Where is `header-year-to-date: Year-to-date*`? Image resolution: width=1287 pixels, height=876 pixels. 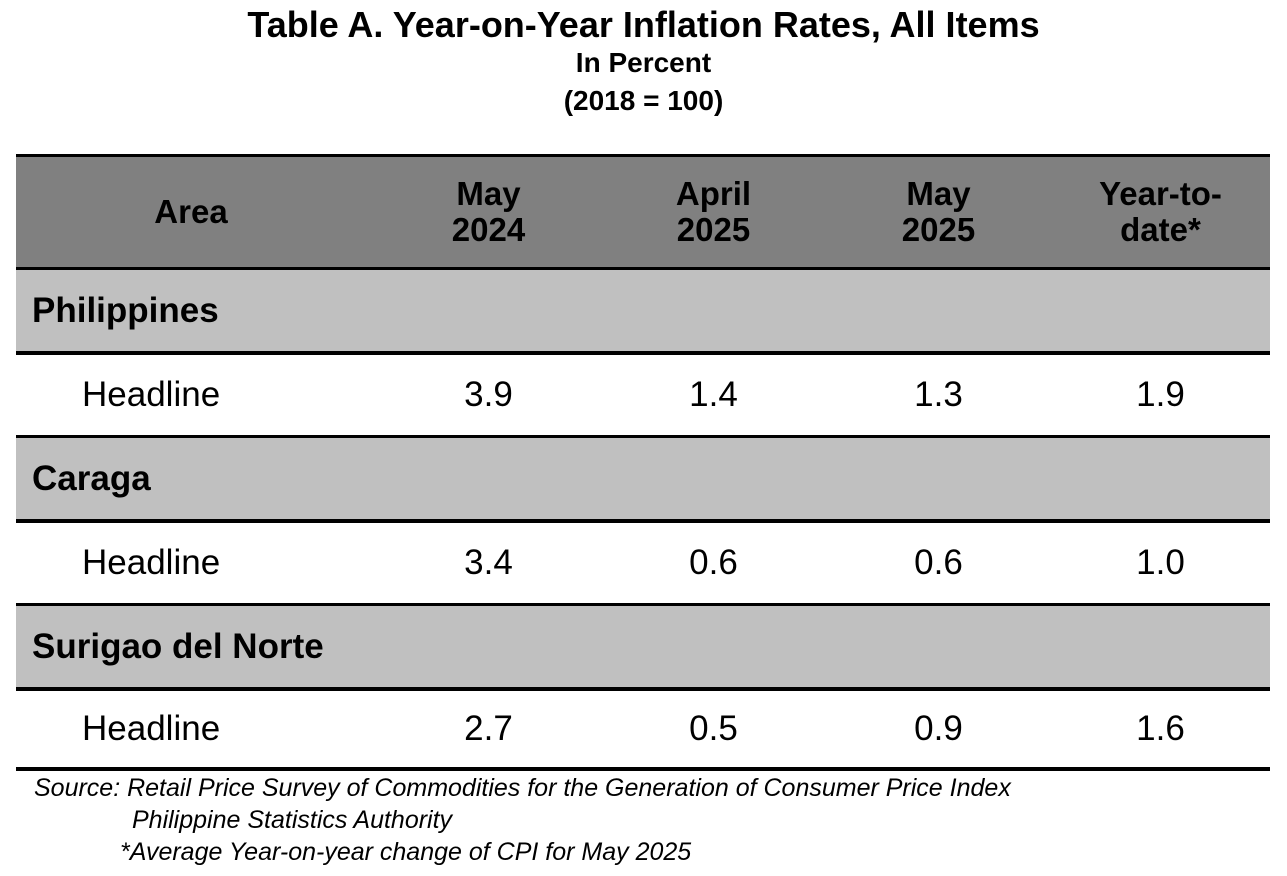 header-year-to-date: Year-to-date* is located at coordinates (1160, 212).